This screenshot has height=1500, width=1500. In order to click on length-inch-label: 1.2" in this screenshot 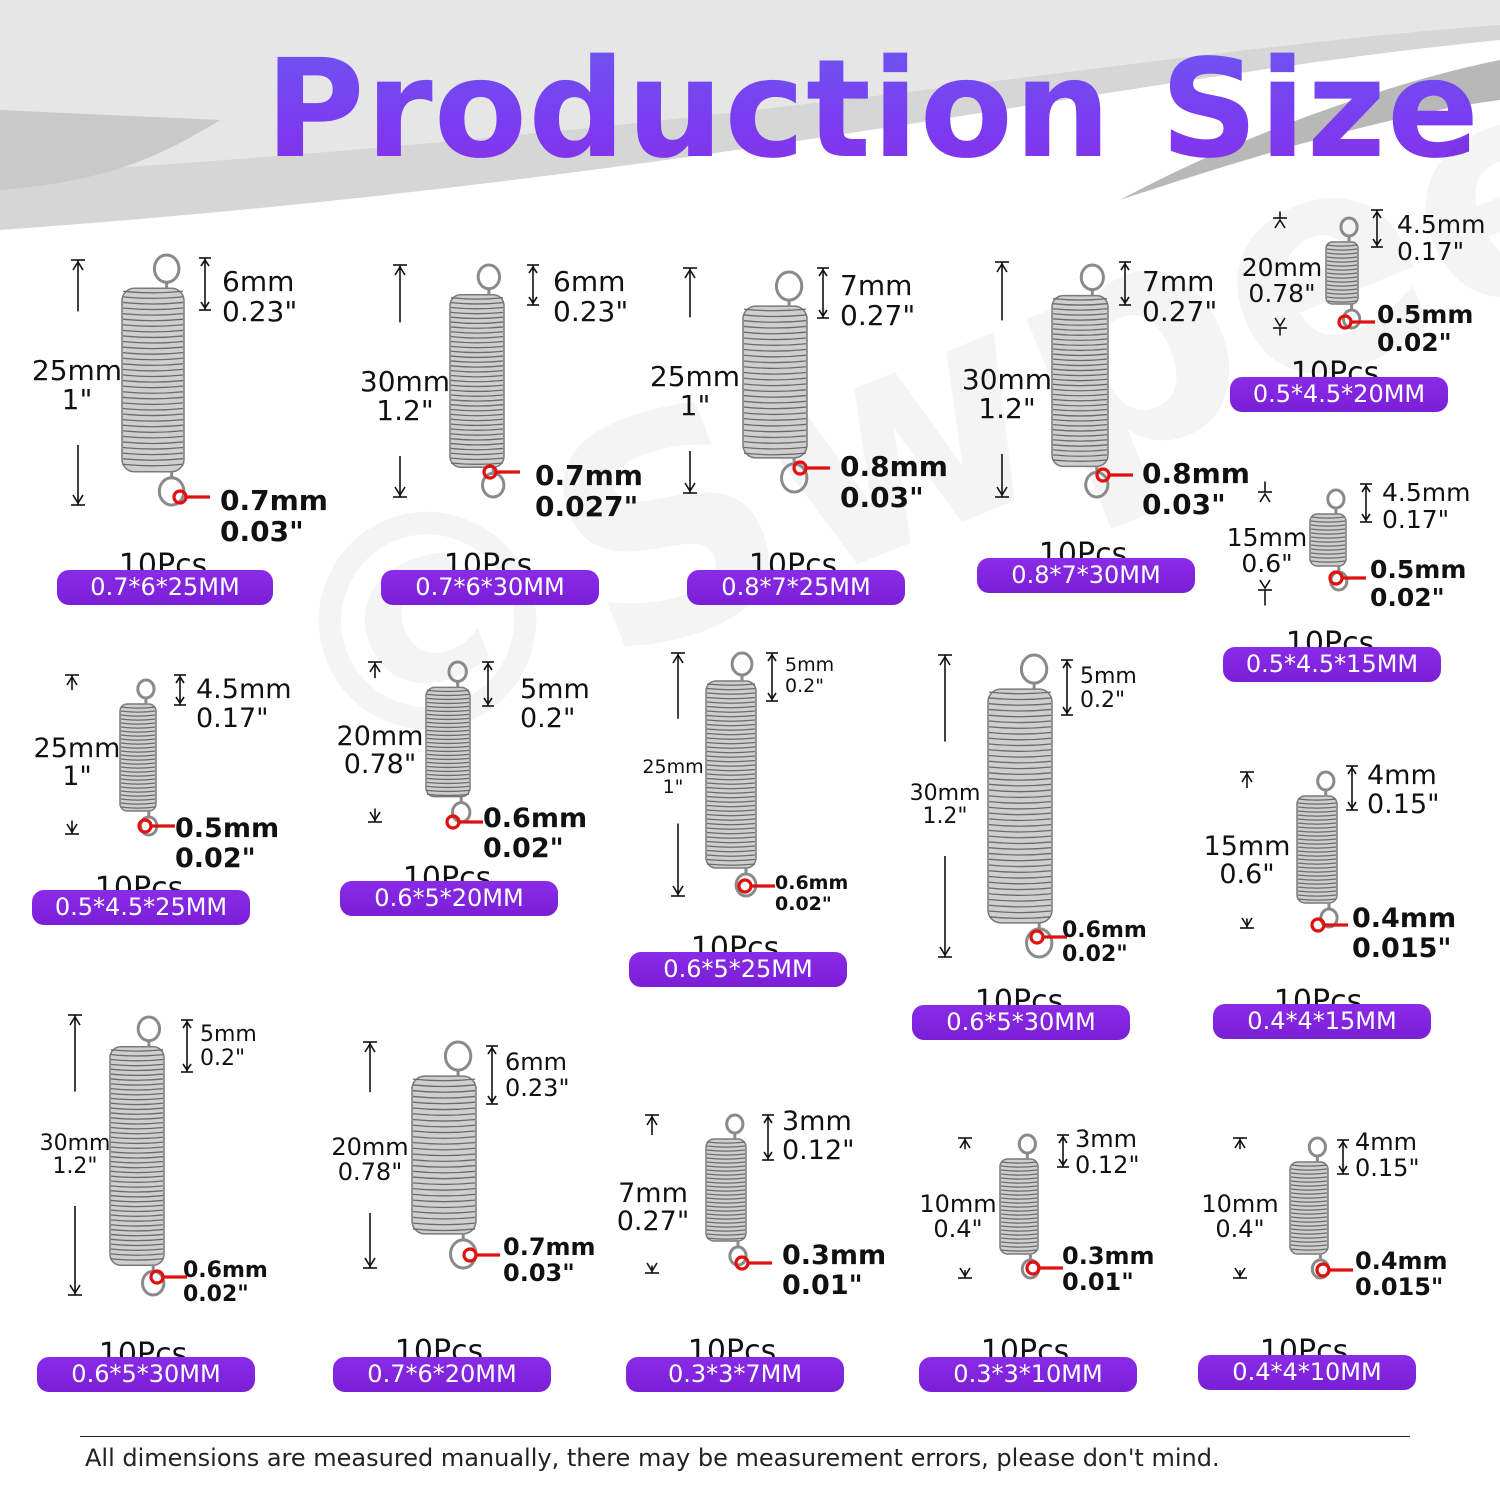, I will do `click(75, 1167)`.